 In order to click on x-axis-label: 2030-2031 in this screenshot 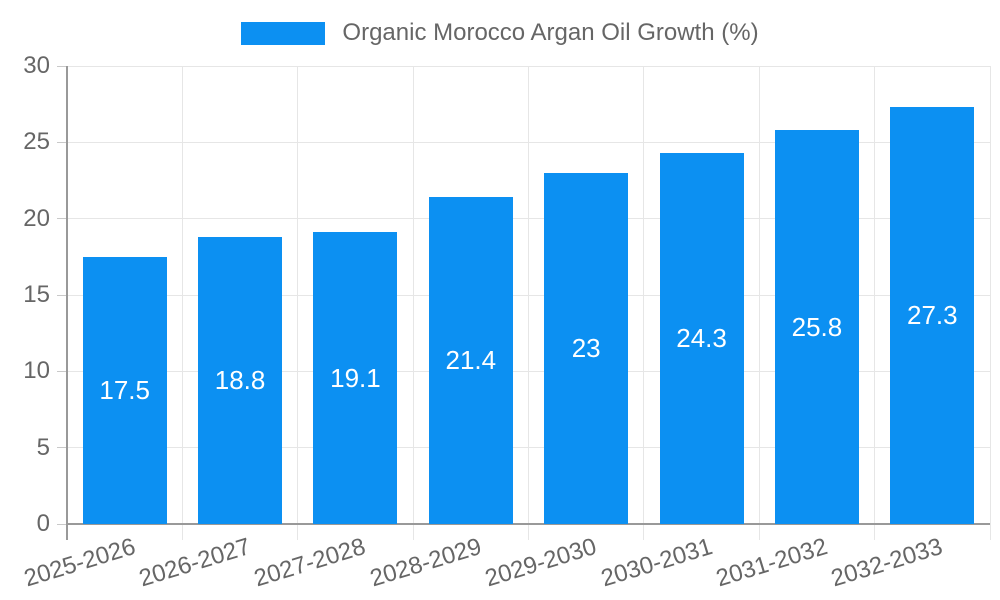, I will do `click(656, 563)`.